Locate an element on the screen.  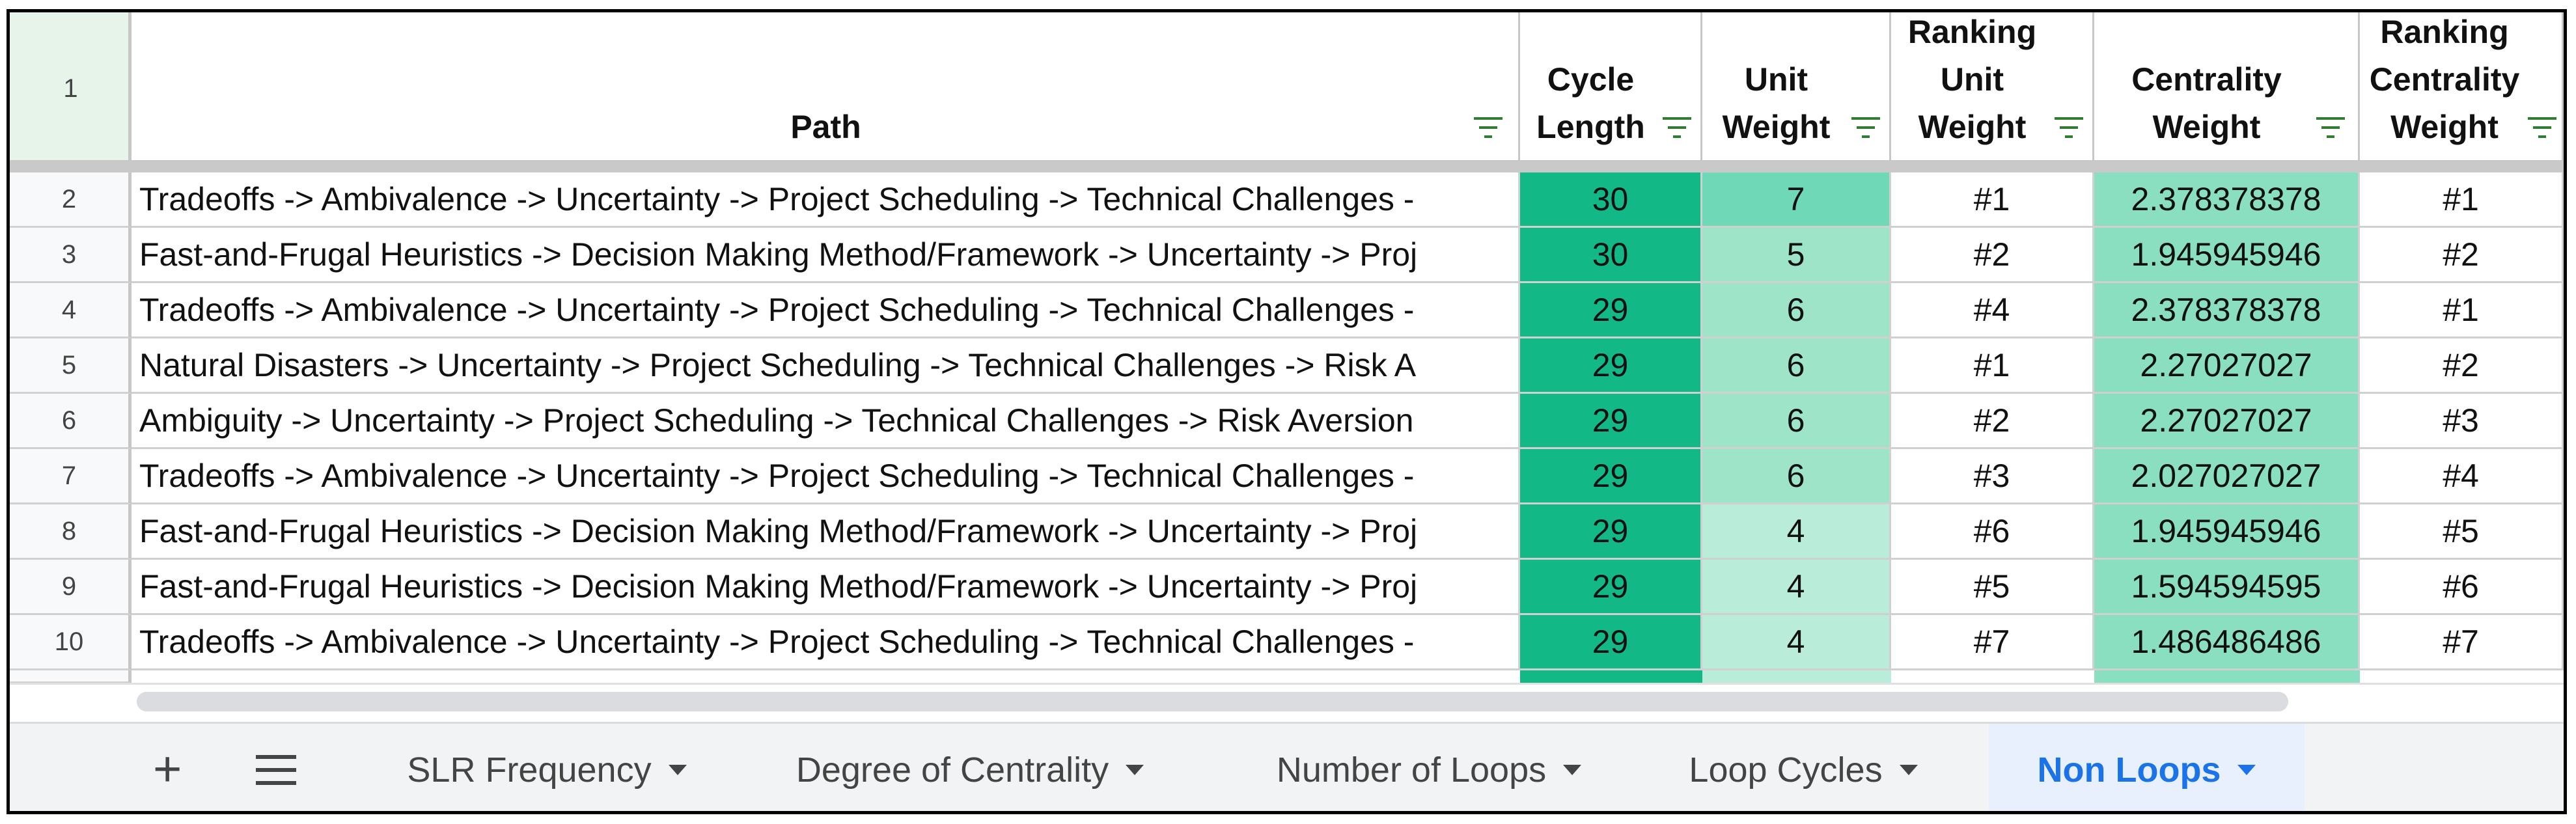
cell-unit-weight: 5 is located at coordinates (1796, 256).